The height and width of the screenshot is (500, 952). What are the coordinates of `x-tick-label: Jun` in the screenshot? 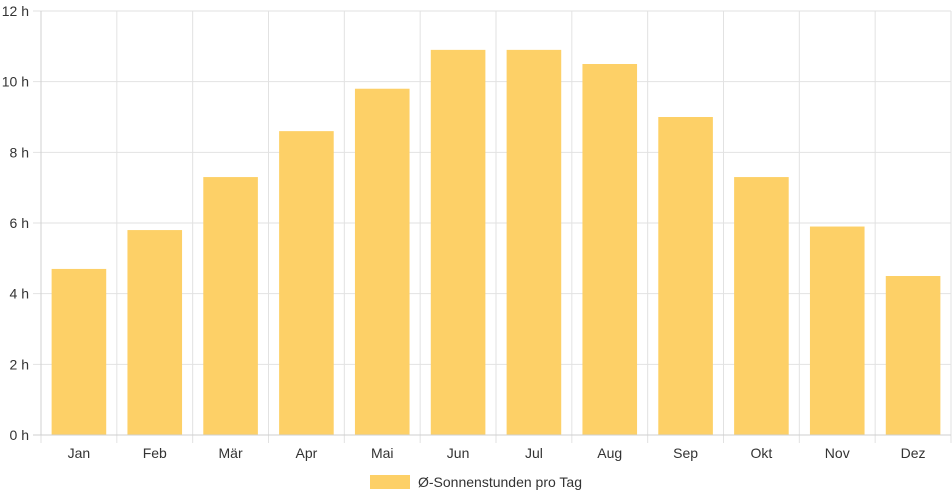 It's located at (458, 453).